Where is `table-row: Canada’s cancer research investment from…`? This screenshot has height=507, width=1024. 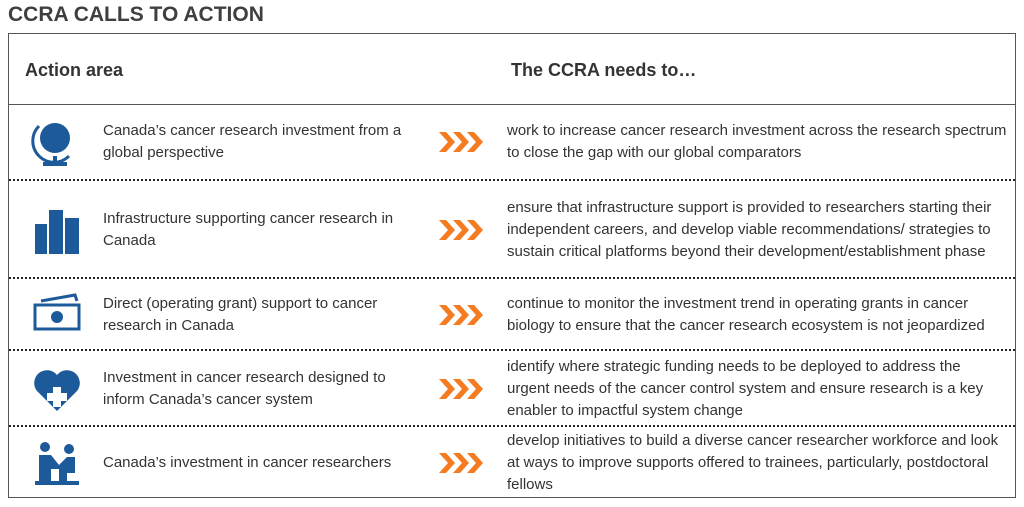 table-row: Canada’s cancer research investment from… is located at coordinates (512, 142).